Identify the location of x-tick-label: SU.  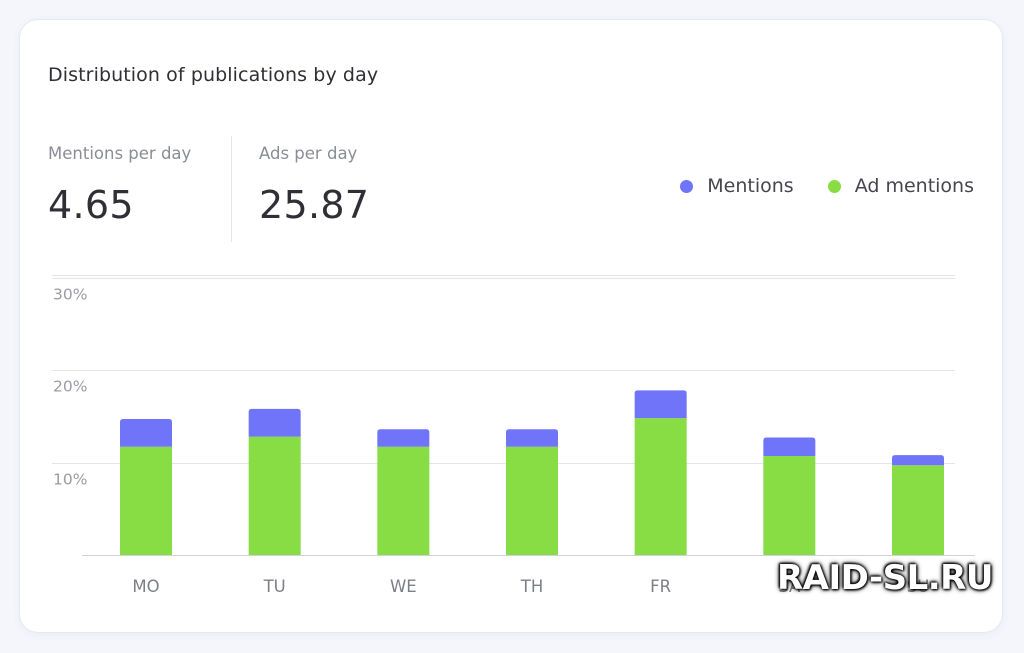
(918, 586).